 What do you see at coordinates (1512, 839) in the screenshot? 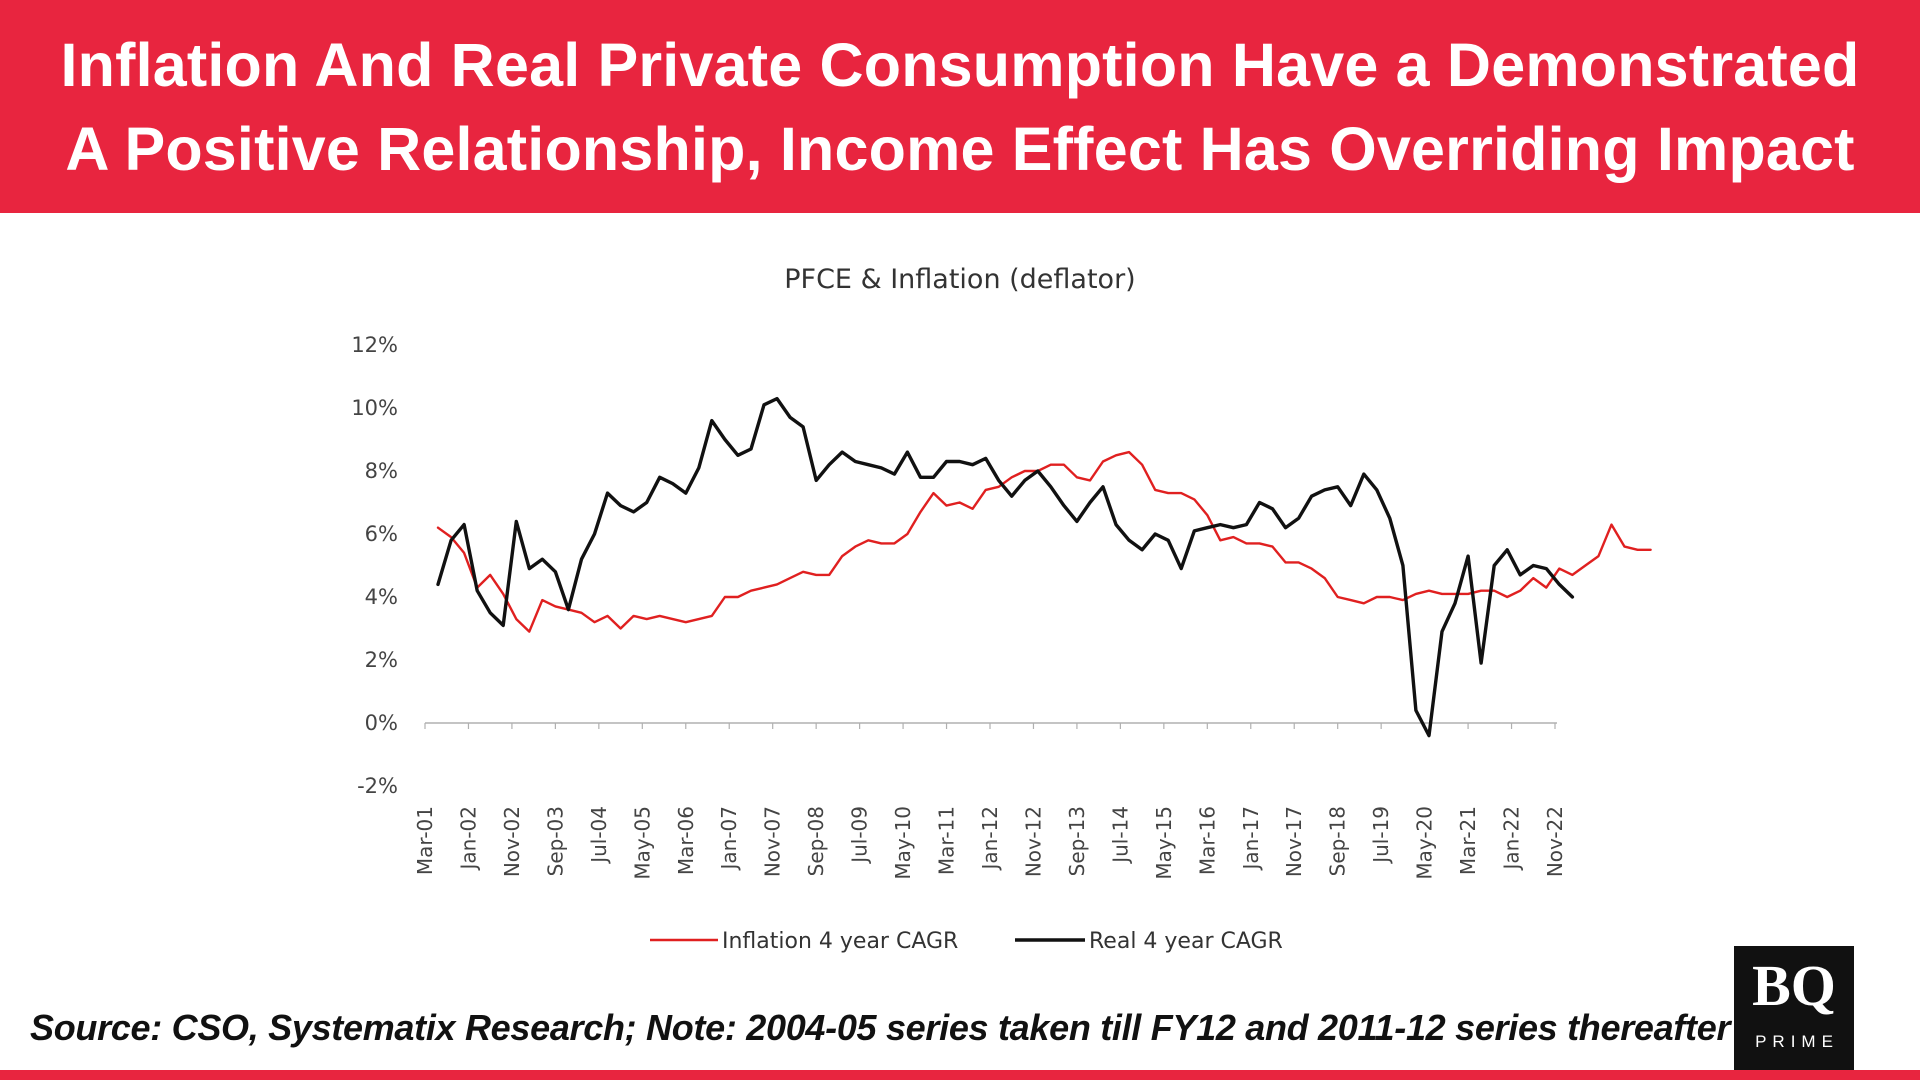
I see `x-tick-label: Jan-22` at bounding box center [1512, 839].